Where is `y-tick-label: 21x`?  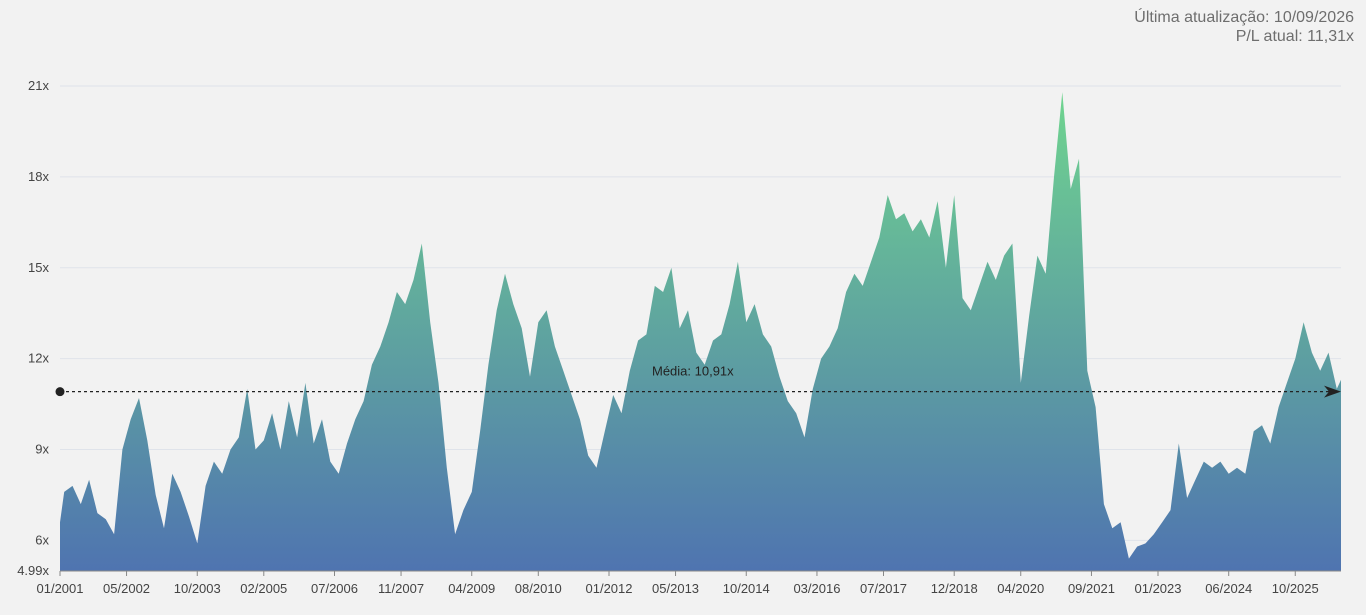 y-tick-label: 21x is located at coordinates (38, 85).